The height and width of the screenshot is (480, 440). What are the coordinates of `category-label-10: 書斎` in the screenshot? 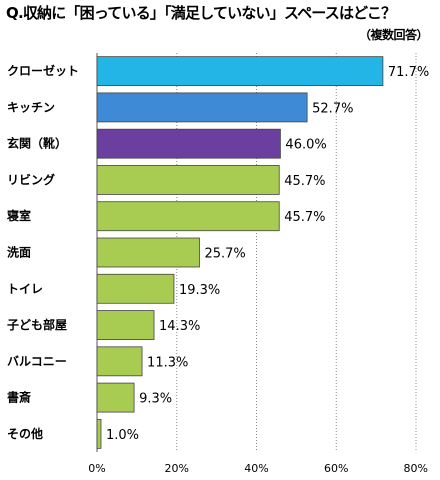 It's located at (19, 397).